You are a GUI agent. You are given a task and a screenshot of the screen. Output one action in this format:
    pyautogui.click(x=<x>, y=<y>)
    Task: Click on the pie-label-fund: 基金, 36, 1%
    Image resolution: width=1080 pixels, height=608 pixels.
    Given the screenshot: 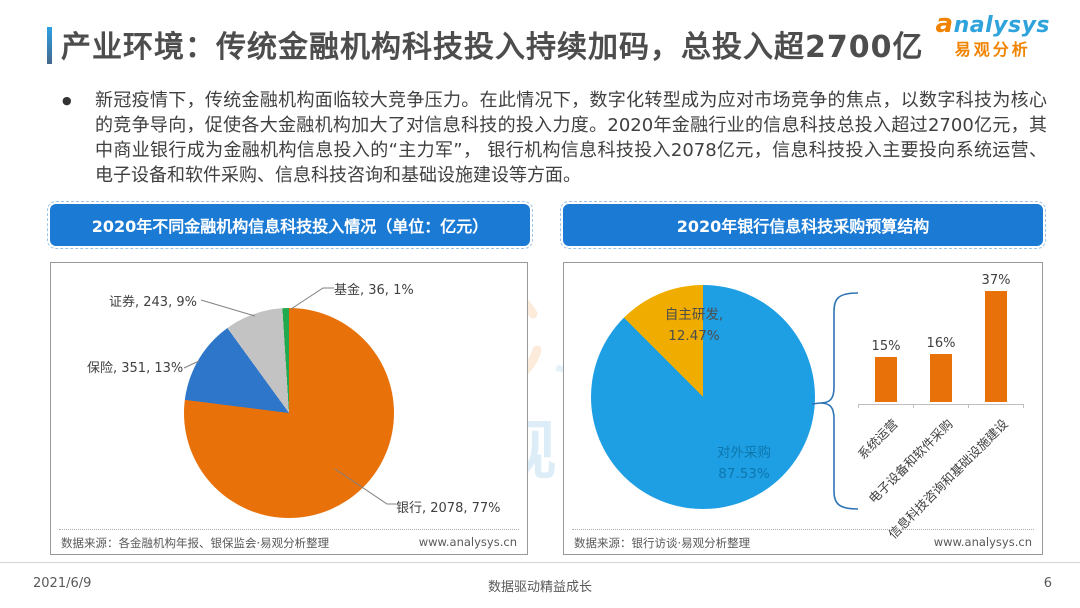 What is the action you would take?
    pyautogui.click(x=374, y=290)
    